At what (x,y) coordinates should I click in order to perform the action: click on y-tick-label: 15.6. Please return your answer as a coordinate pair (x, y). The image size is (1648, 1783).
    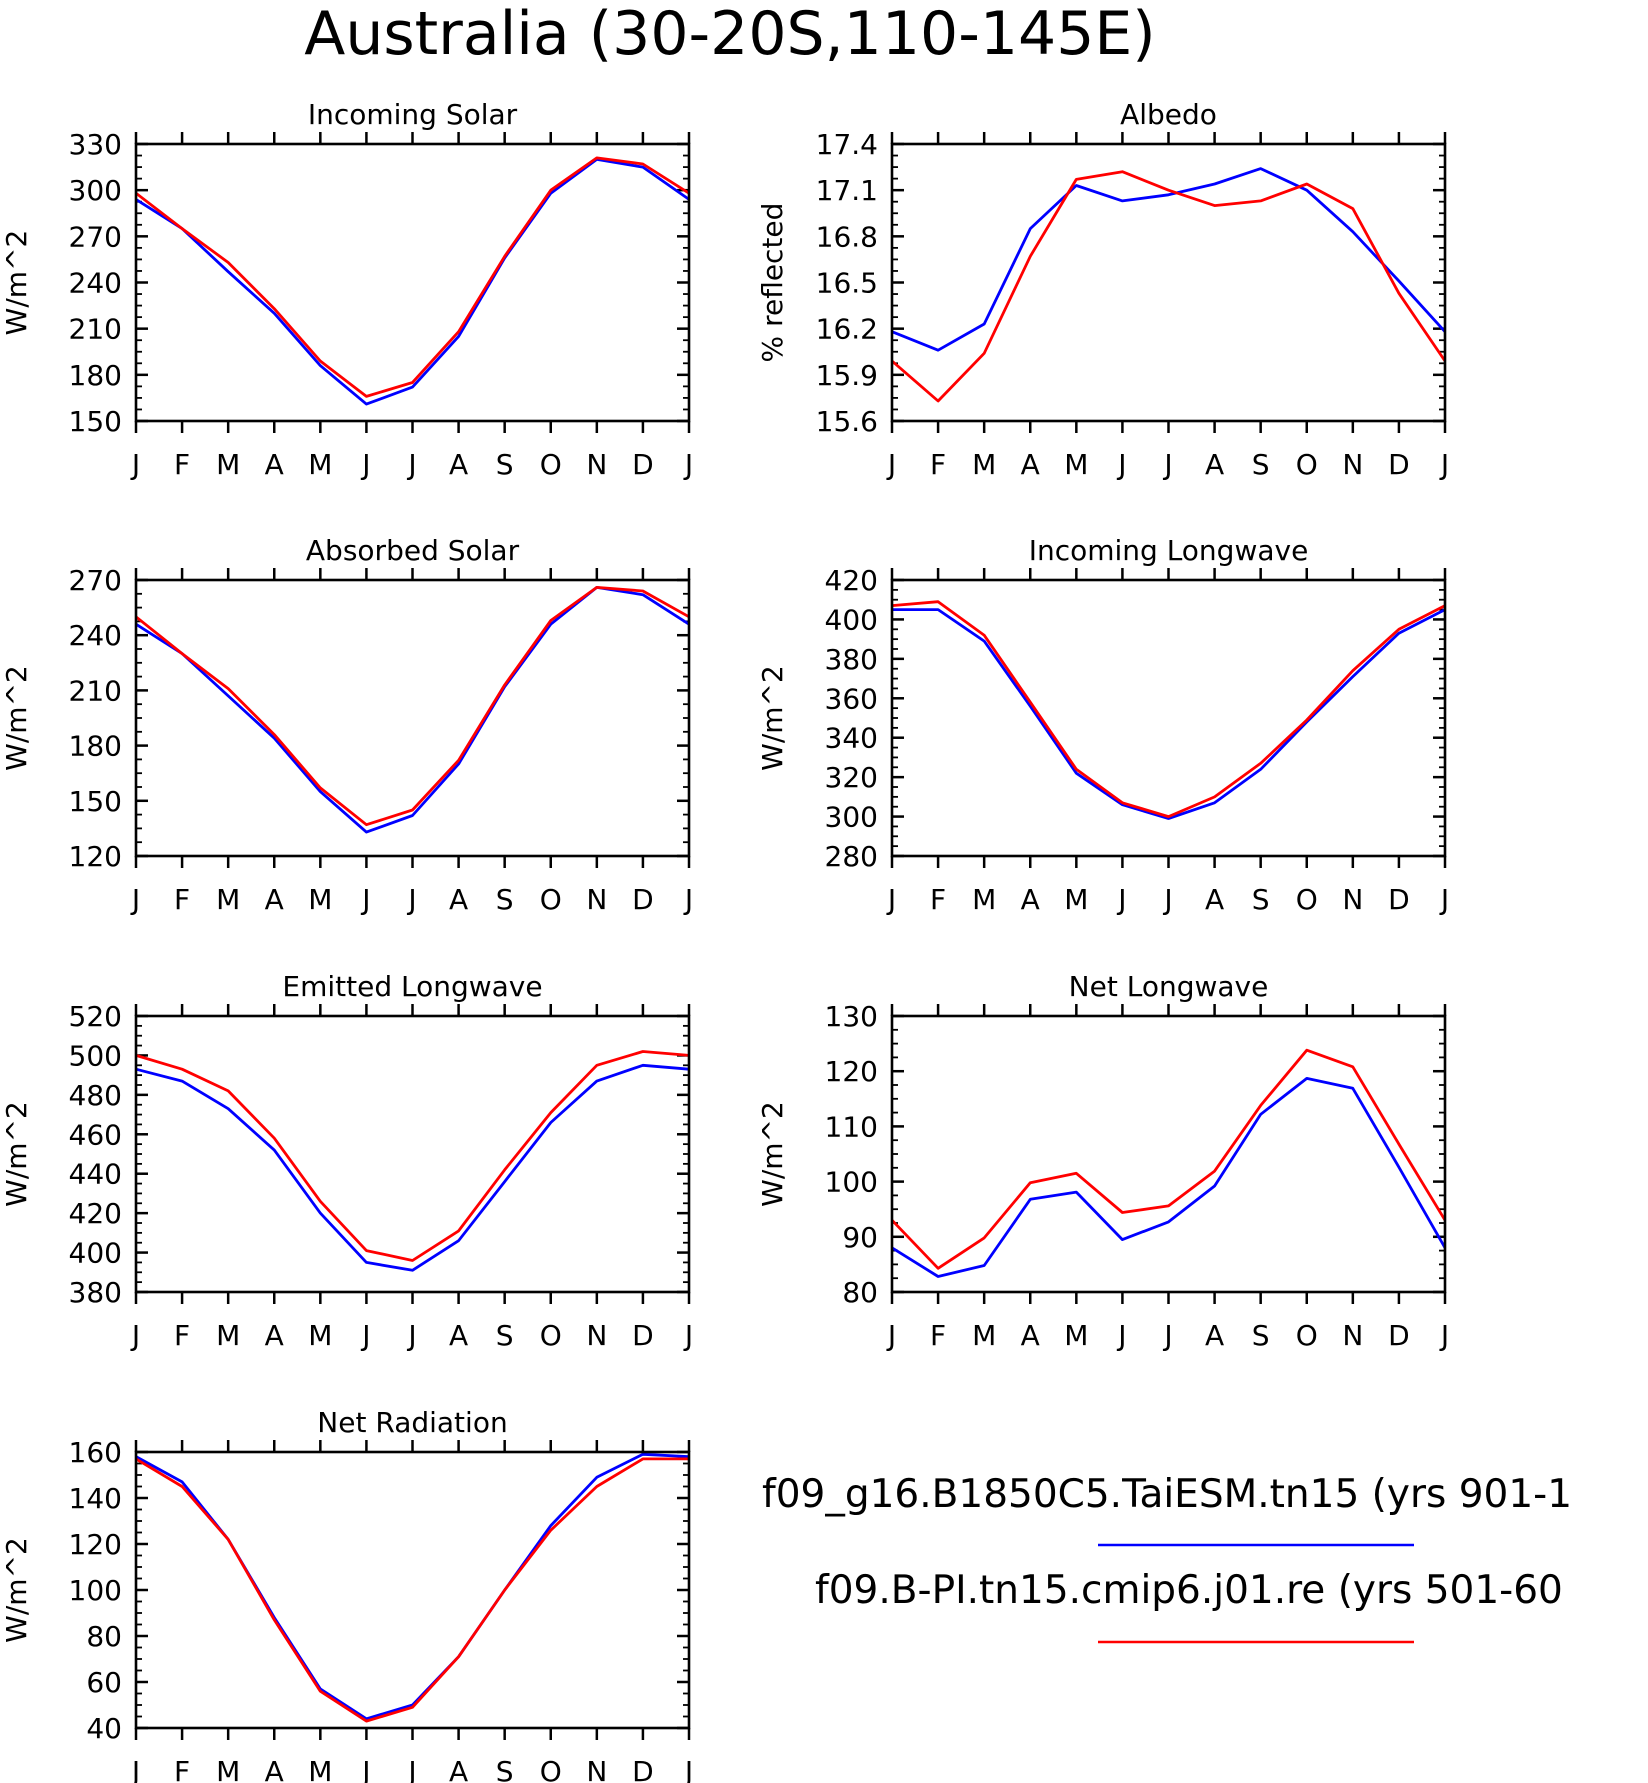
    Looking at the image, I should click on (847, 421).